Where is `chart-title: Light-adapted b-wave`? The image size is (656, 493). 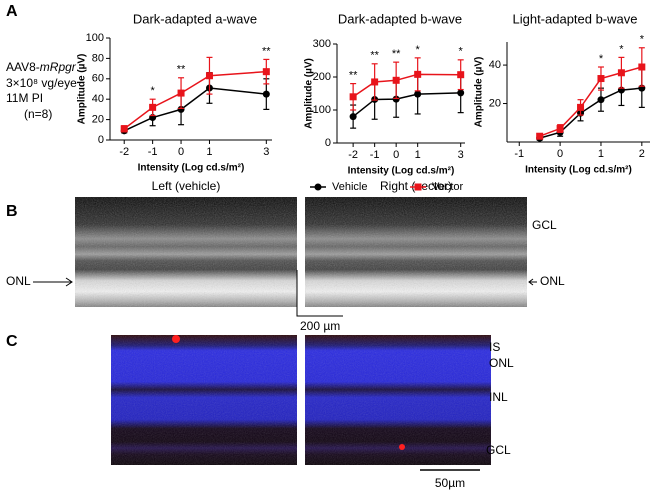
chart-title: Light-adapted b-wave is located at coordinates (574, 18).